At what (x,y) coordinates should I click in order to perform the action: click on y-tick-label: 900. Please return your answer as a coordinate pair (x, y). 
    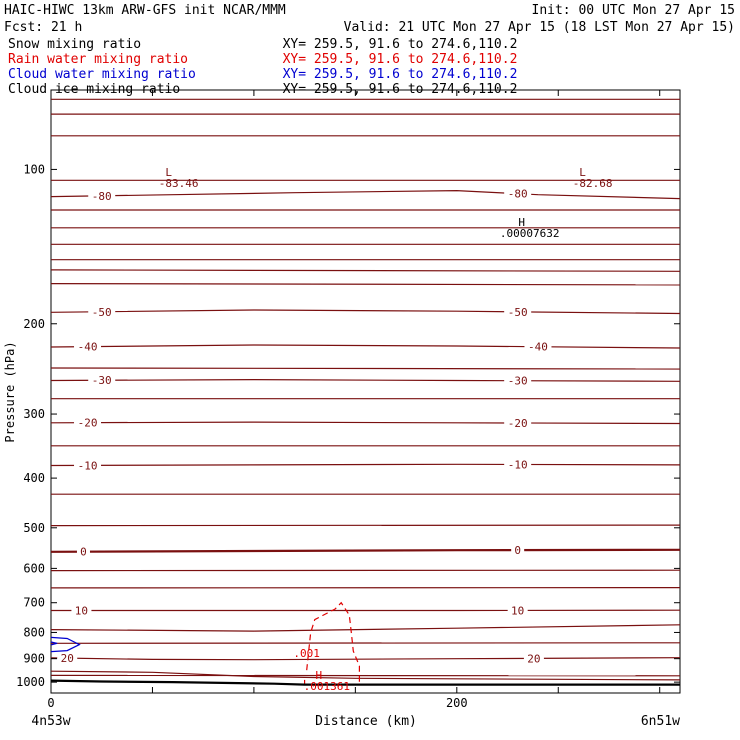
    Looking at the image, I should click on (34, 659).